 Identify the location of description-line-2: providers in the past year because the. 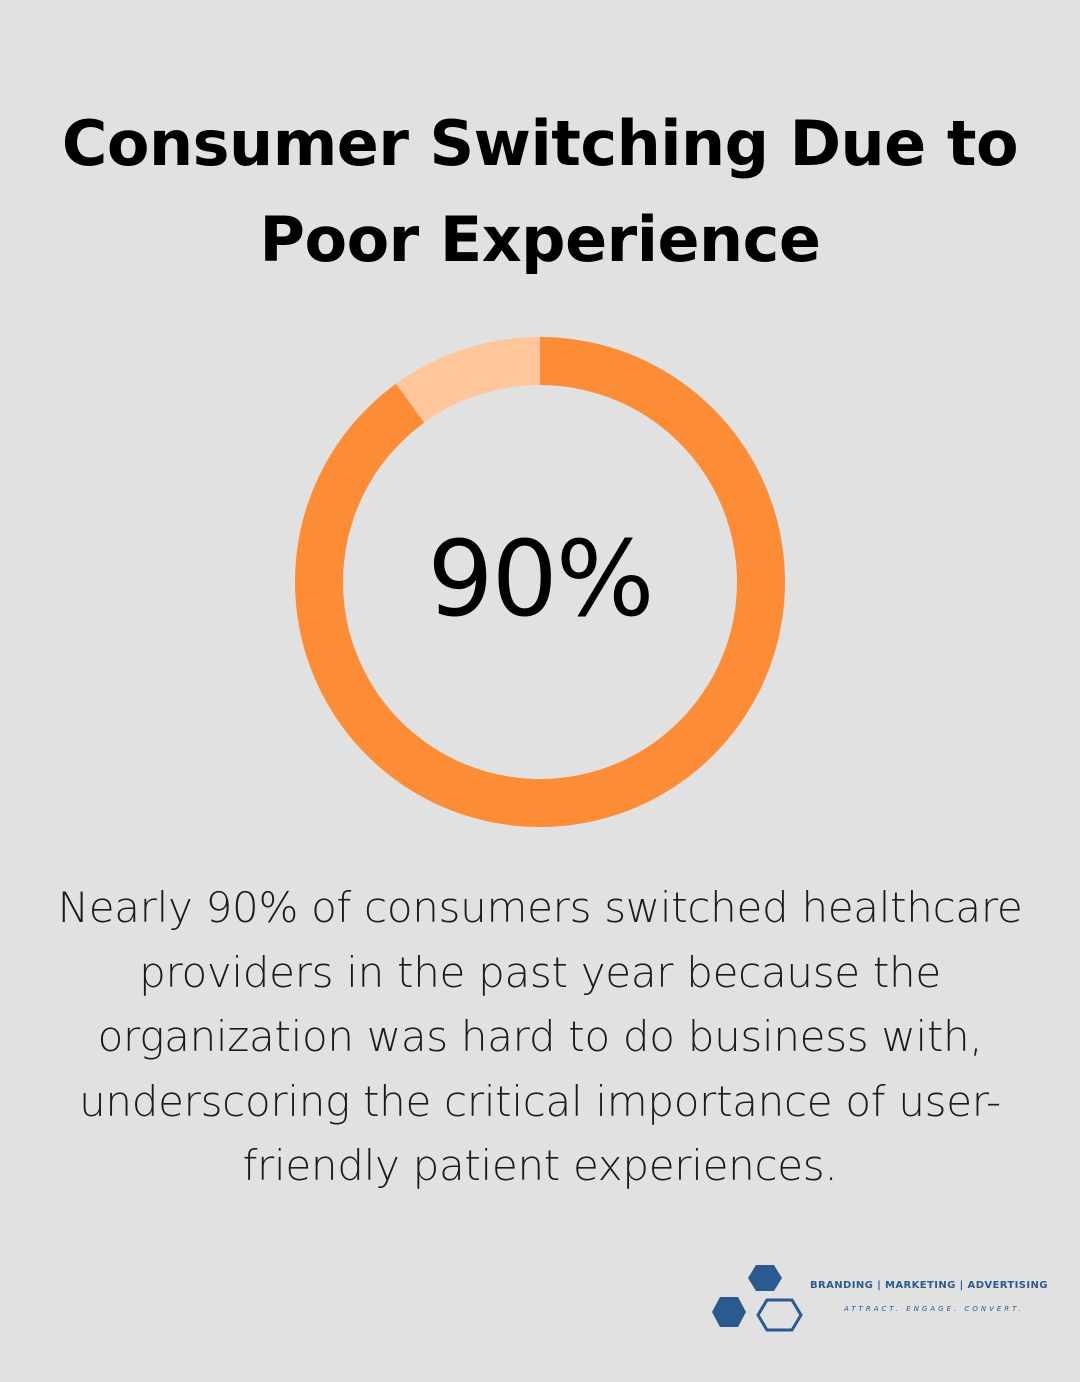
(540, 972).